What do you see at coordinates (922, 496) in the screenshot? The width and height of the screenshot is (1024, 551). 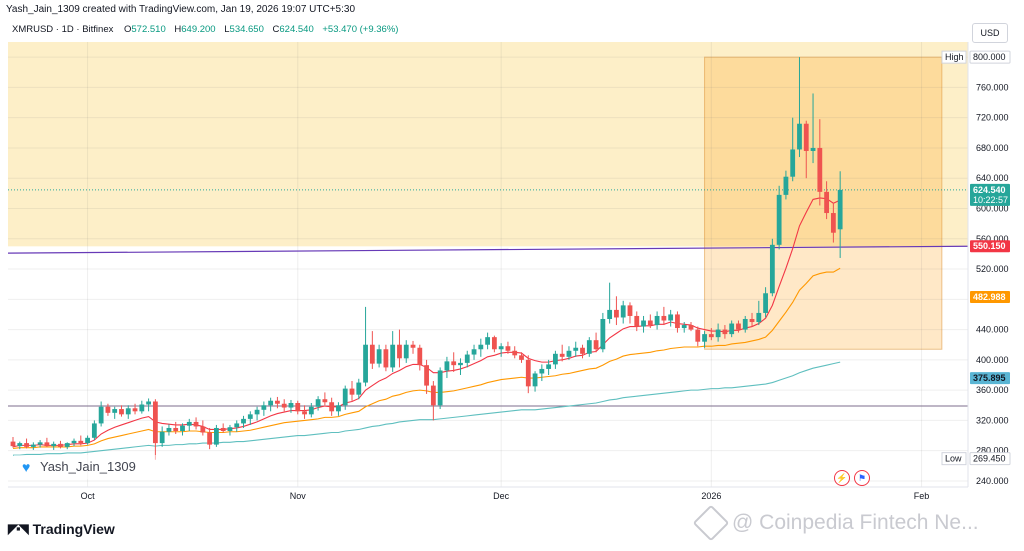 I see `time-tick-label: Feb` at bounding box center [922, 496].